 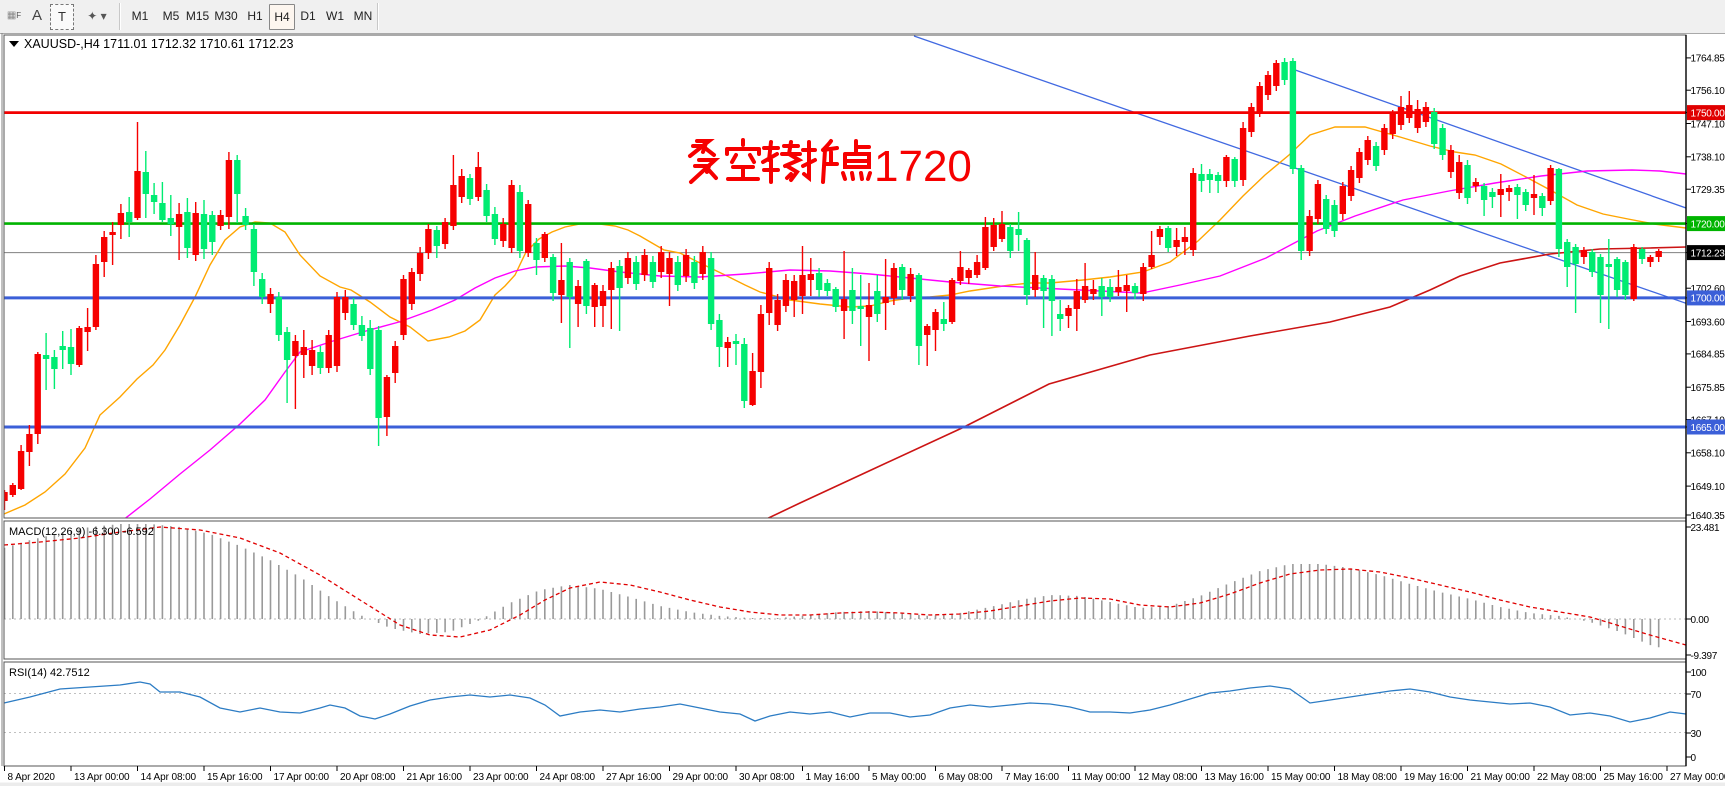 What do you see at coordinates (1697, 777) in the screenshot?
I see `svg-text: 27 May 00:00` at bounding box center [1697, 777].